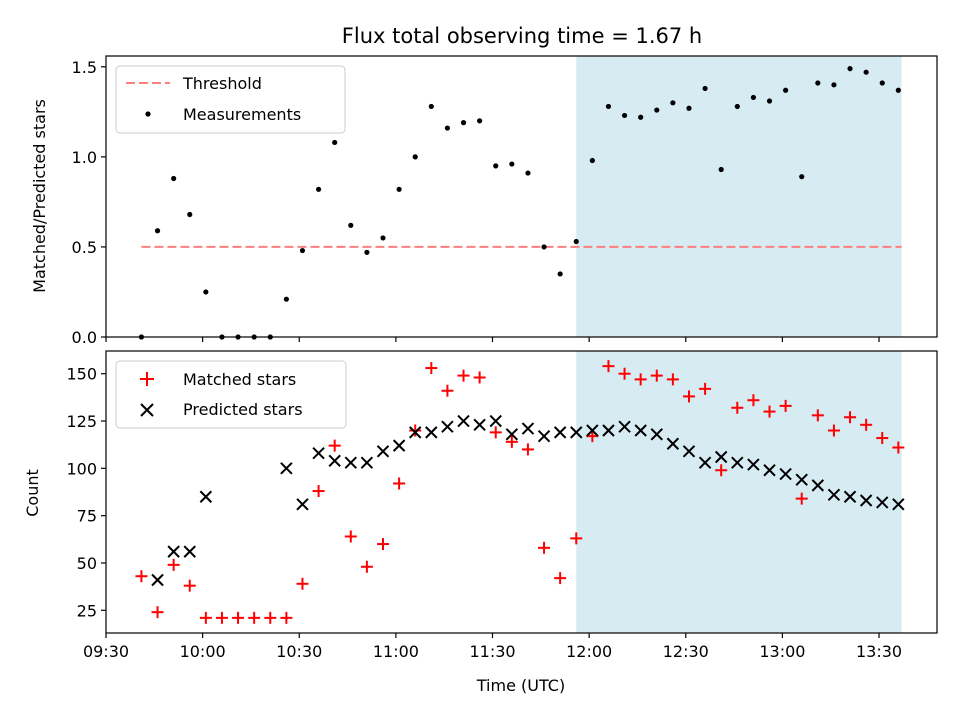  I want to click on x-tick-label: 10:00, so click(203, 651).